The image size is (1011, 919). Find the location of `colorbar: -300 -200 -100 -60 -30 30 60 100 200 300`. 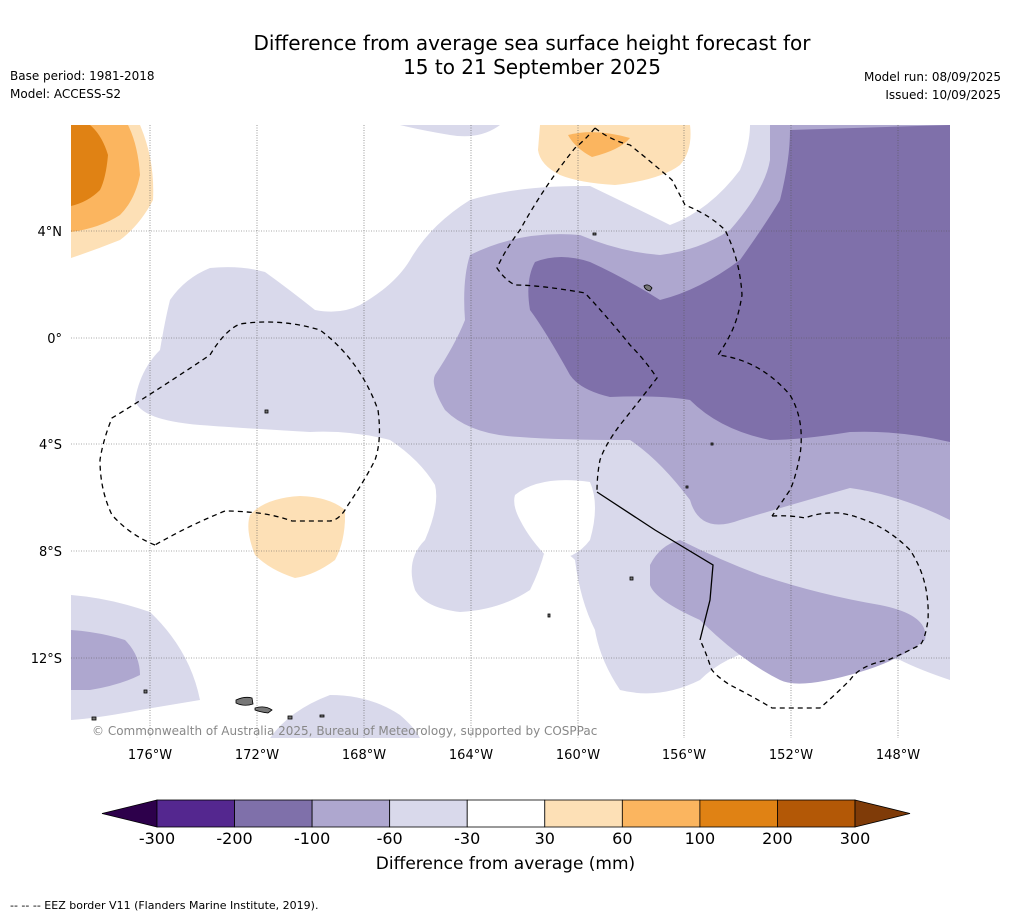

colorbar: -300 -200 -100 -60 -30 30 60 100 200 300 is located at coordinates (506, 823).